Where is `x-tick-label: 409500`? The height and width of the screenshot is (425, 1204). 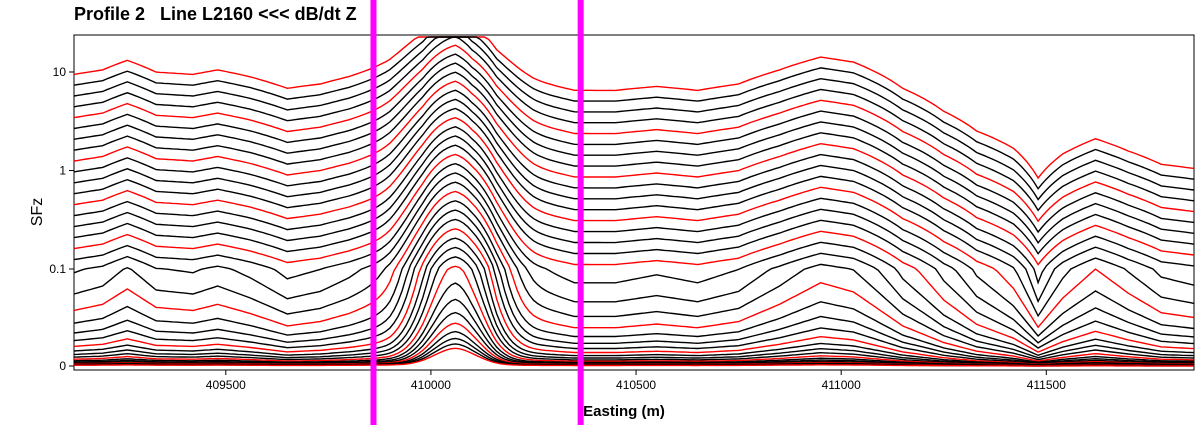
x-tick-label: 409500 is located at coordinates (226, 385).